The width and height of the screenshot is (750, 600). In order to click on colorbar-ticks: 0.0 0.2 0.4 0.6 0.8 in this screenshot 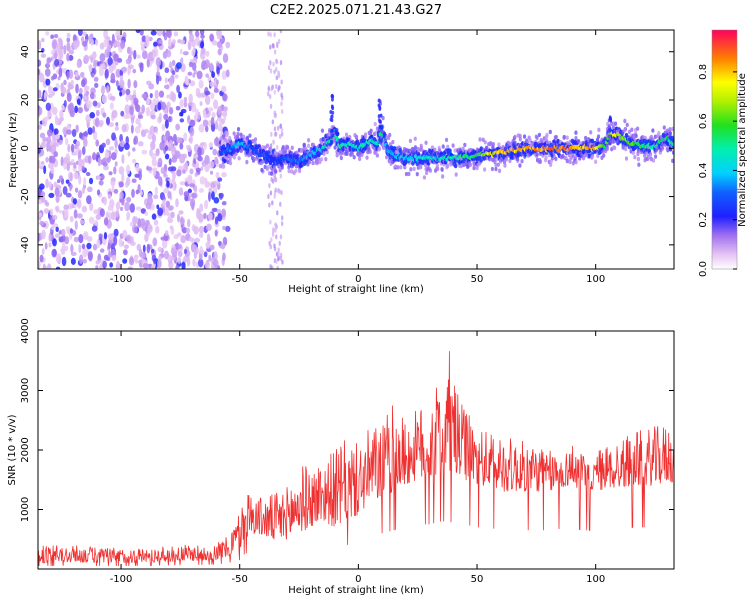, I will do `click(717, 170)`.